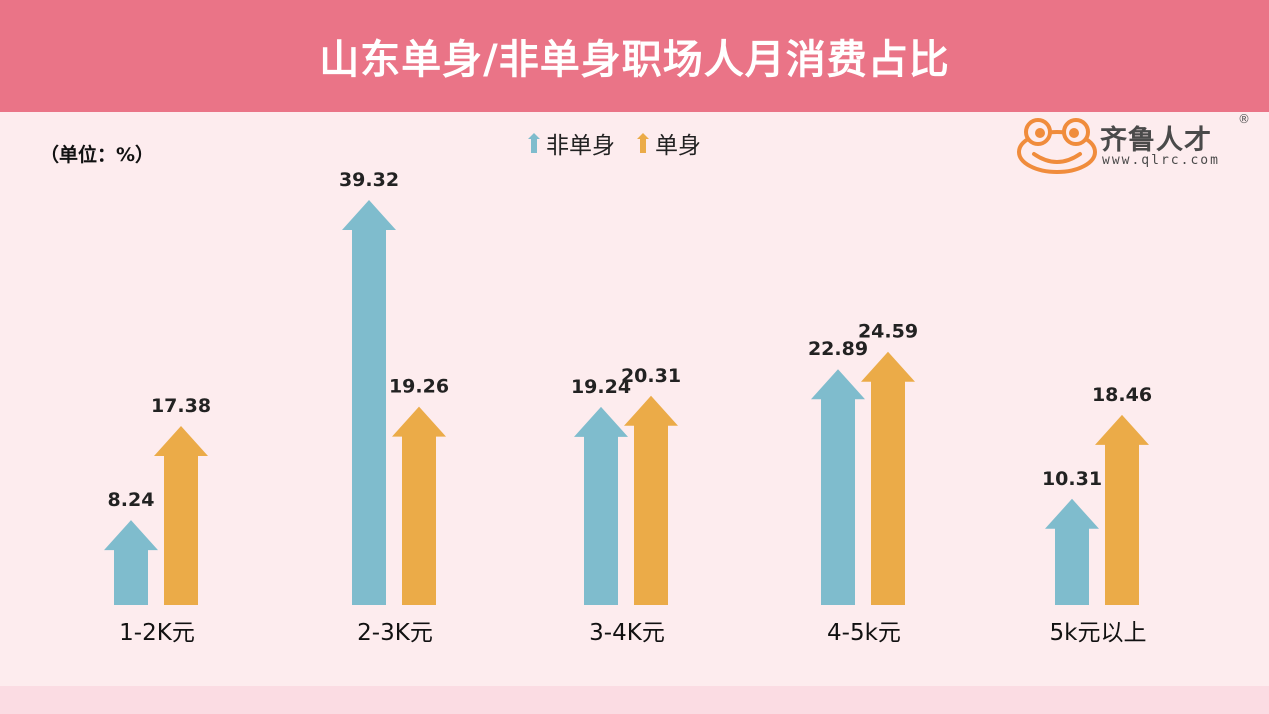 Image resolution: width=1269 pixels, height=714 pixels. I want to click on legend-item-single: 单身, so click(669, 143).